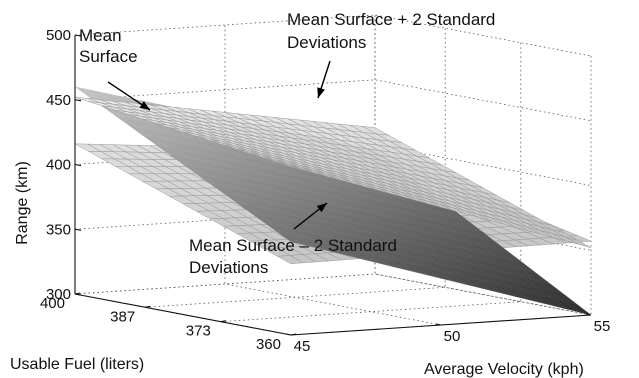 The width and height of the screenshot is (639, 378). I want to click on velocity-tick-label: 45, so click(302, 346).